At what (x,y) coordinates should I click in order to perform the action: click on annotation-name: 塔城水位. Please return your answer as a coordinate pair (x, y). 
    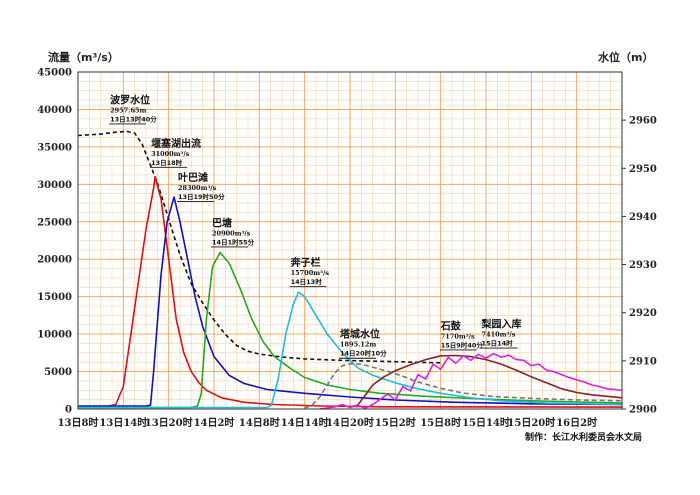
    Looking at the image, I should click on (360, 334).